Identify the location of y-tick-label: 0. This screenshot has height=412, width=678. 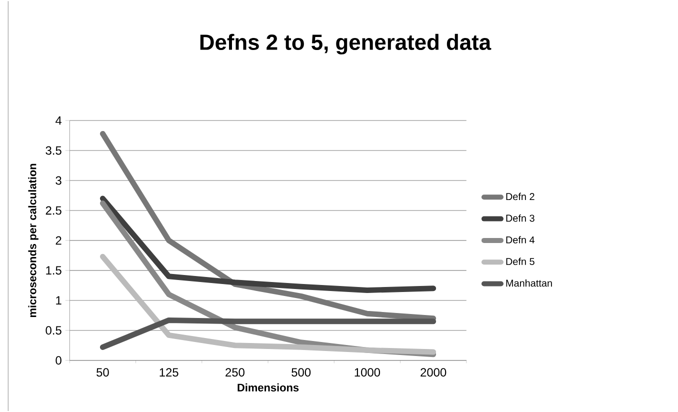
(59, 360).